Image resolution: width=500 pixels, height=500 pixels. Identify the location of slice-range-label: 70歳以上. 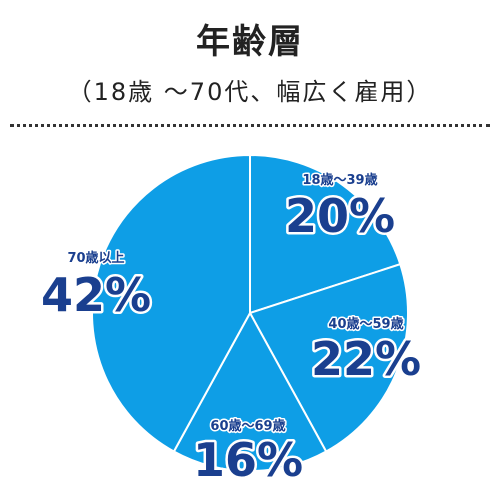
(95, 258).